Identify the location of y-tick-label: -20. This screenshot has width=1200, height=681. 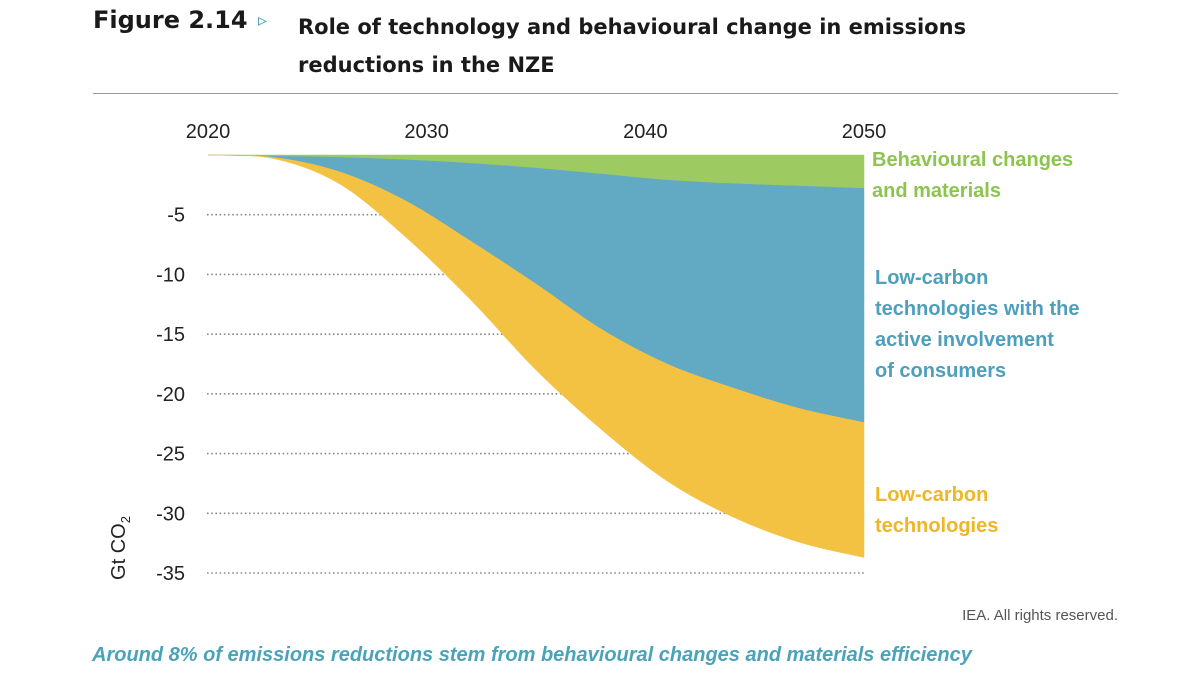
(170, 395).